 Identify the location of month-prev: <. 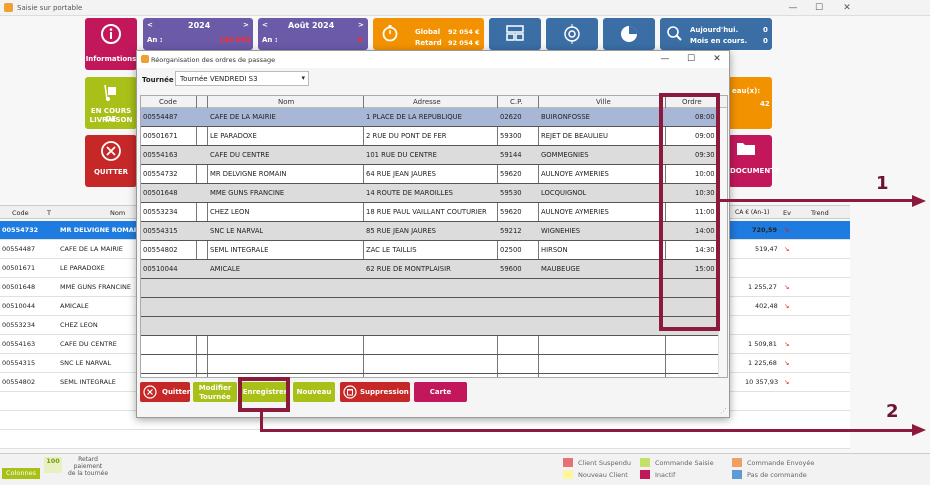
(265, 25).